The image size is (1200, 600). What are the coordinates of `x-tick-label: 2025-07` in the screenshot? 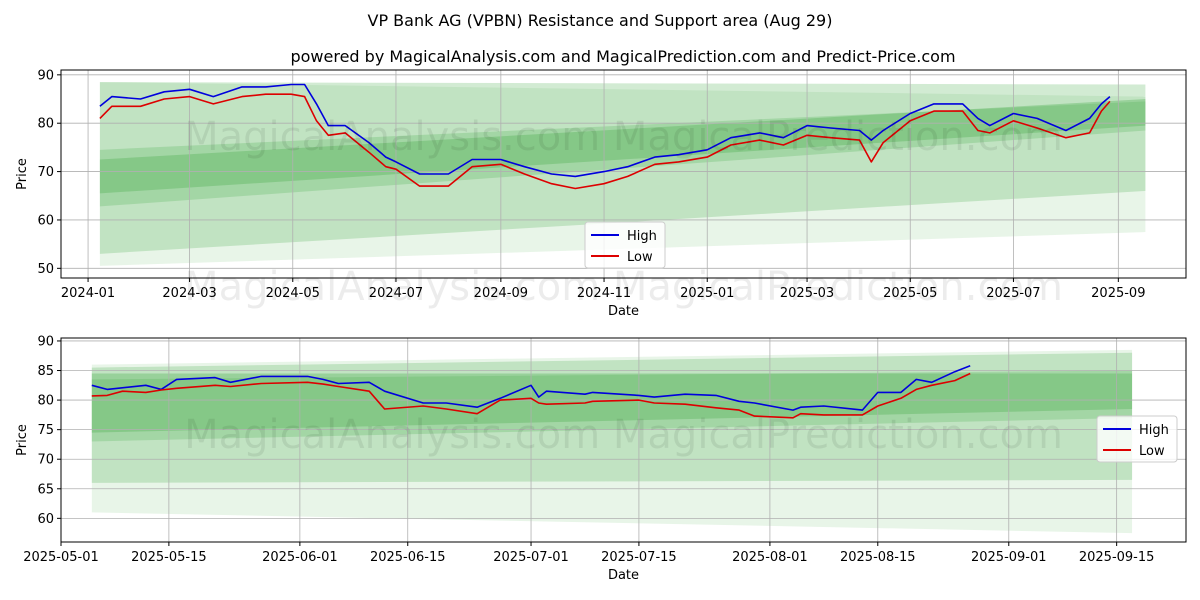 It's located at (1013, 293).